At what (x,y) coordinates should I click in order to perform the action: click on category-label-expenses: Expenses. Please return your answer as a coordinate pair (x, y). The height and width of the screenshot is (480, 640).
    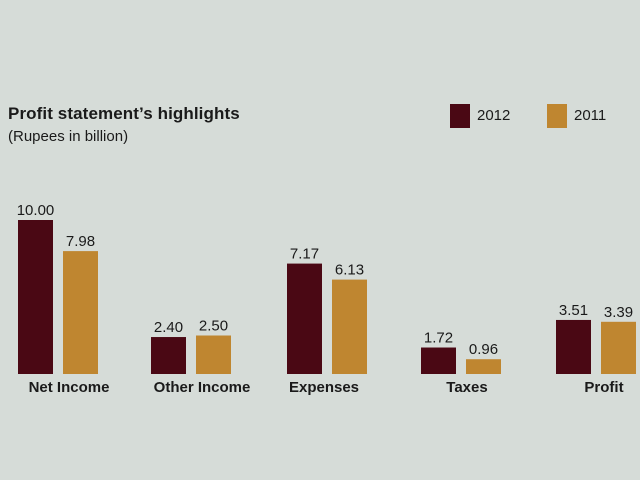
    Looking at the image, I should click on (324, 387).